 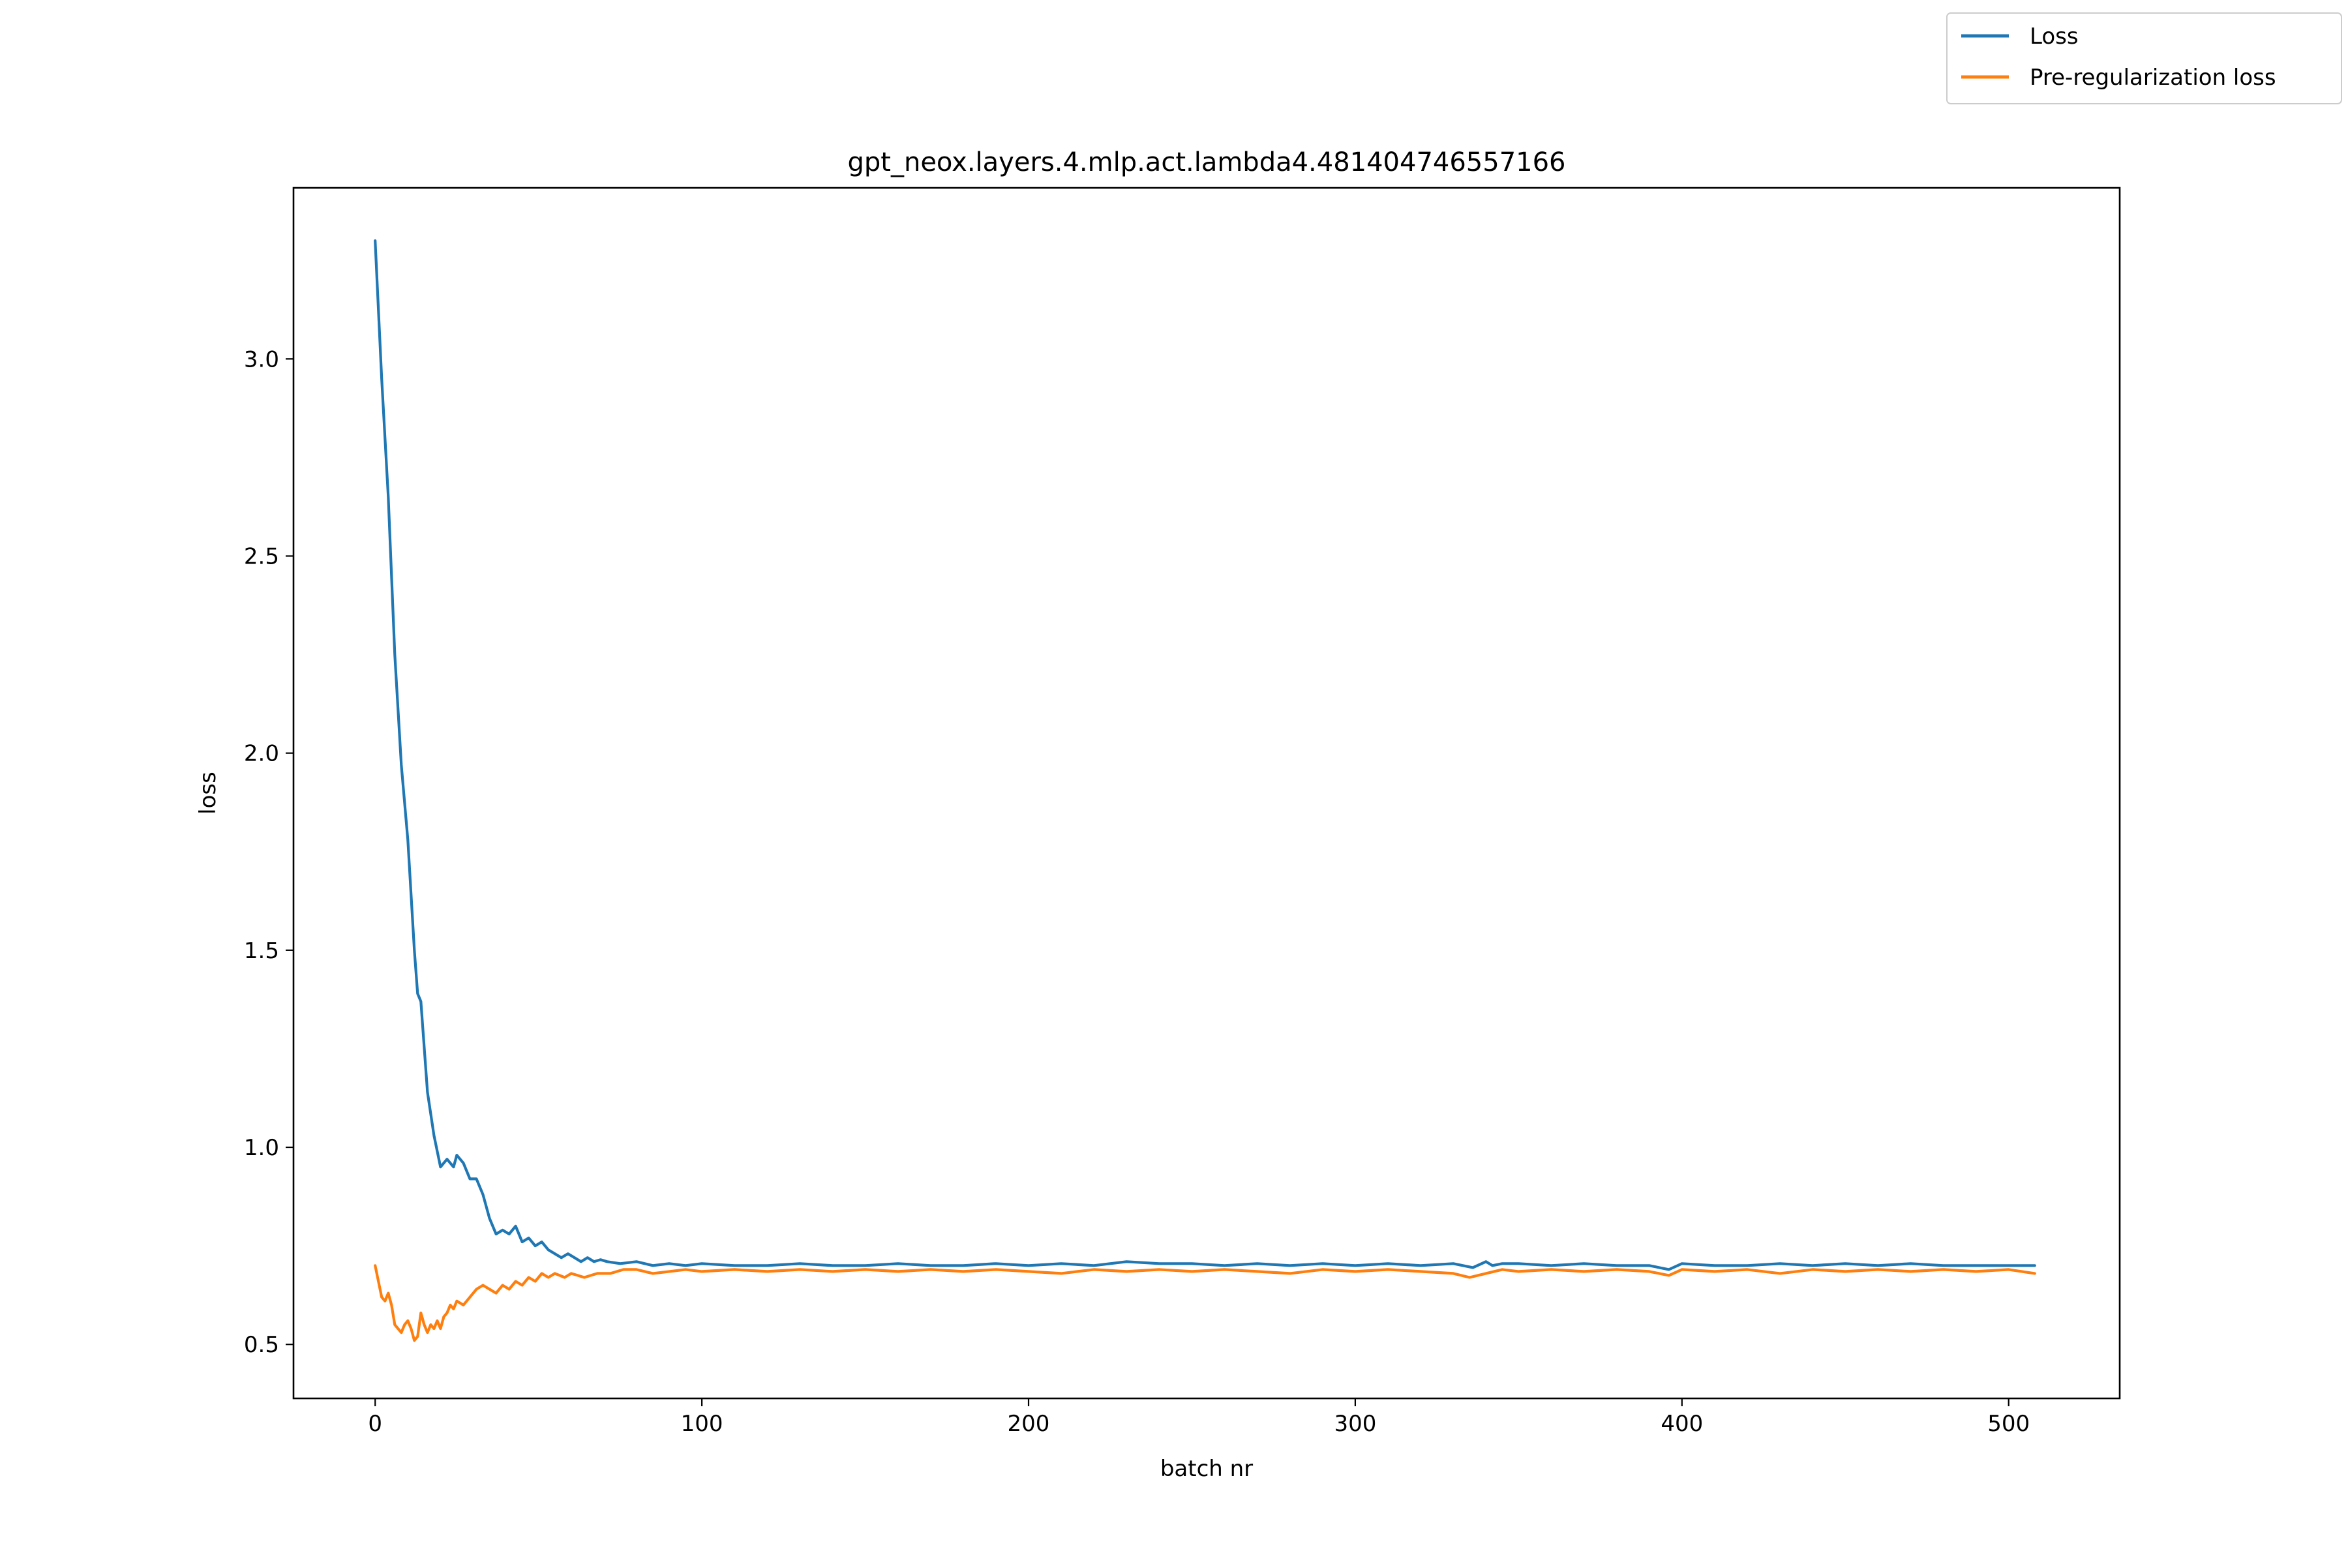 What do you see at coordinates (1205, 1303) in the screenshot?
I see `series-line-pre-regularization-loss` at bounding box center [1205, 1303].